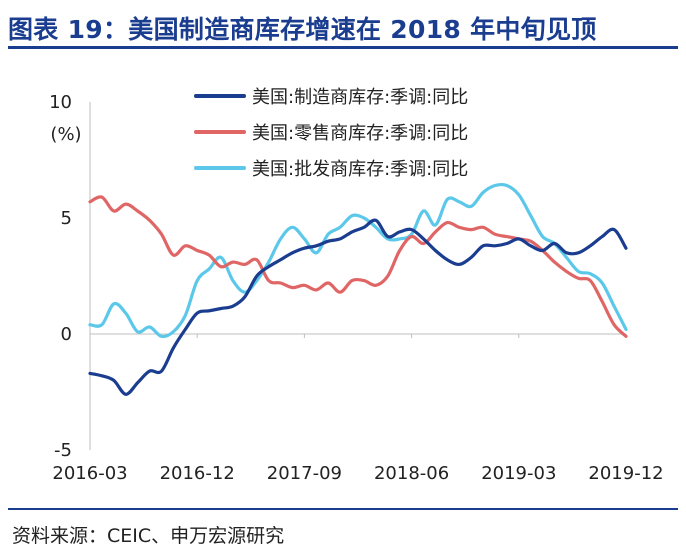 This screenshot has width=686, height=554. Describe the element at coordinates (65, 134) in the screenshot. I see `y-axis-label: (%)` at that location.